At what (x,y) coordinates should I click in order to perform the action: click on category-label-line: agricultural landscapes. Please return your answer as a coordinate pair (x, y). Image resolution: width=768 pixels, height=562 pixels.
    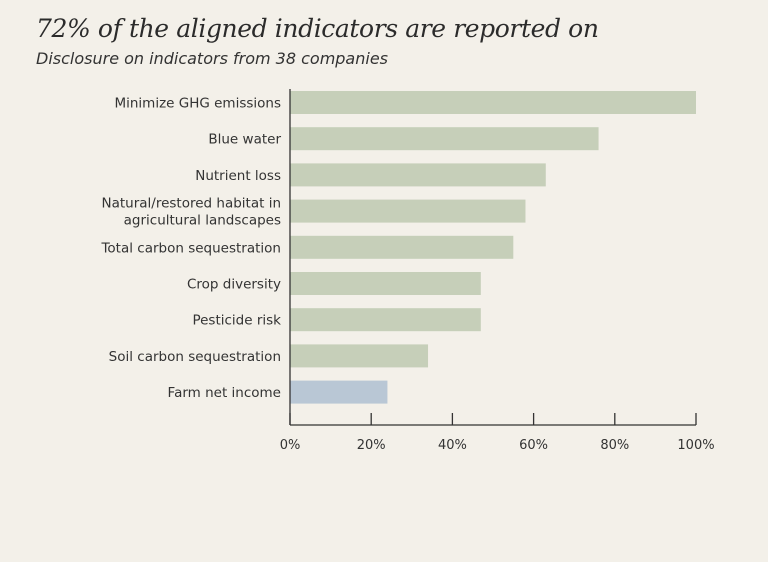
    Looking at the image, I should click on (202, 221).